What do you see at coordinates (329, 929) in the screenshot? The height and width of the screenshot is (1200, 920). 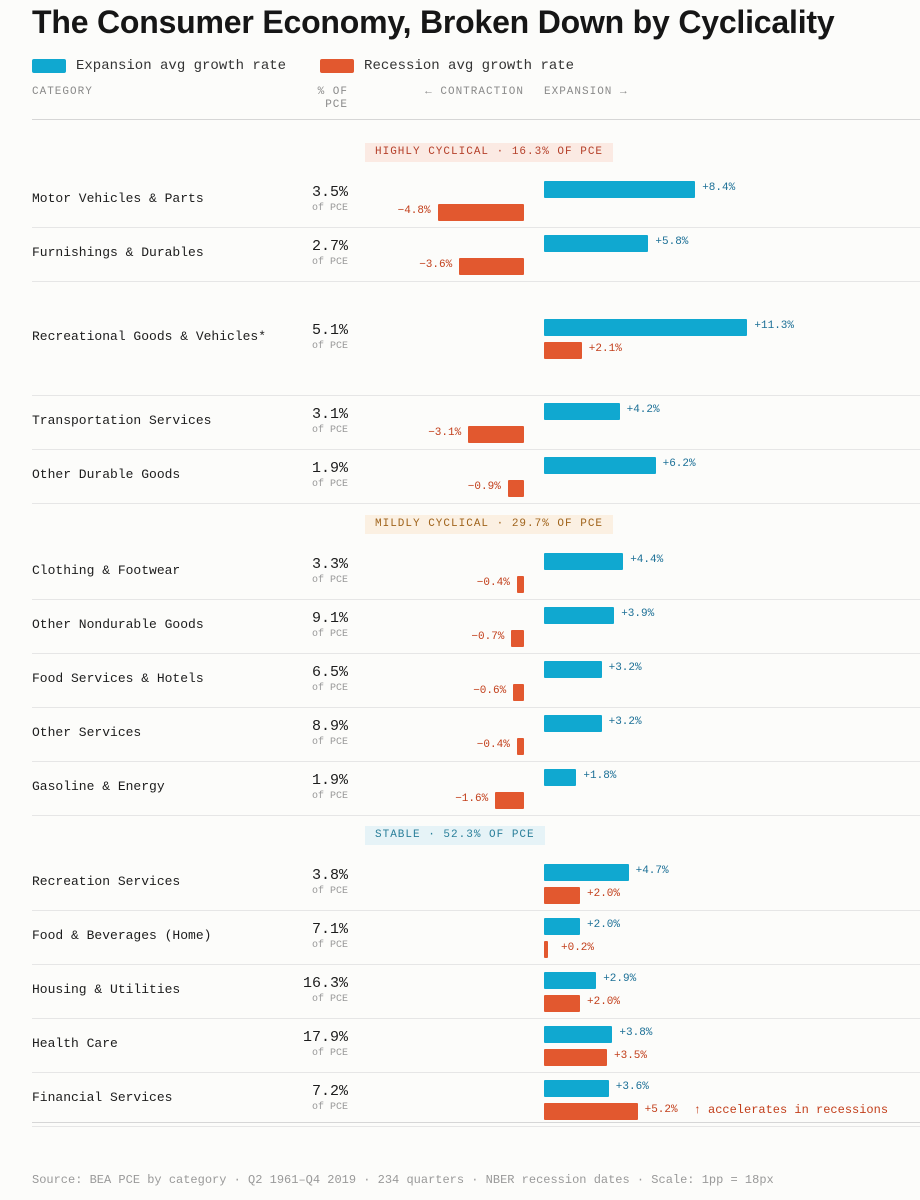 I see `pce-share: 7.1%` at bounding box center [329, 929].